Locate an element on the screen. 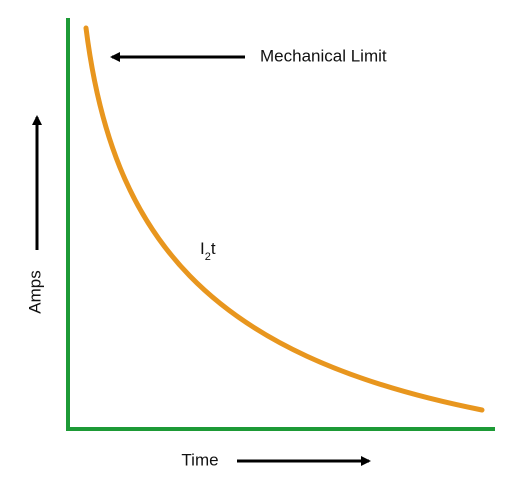 This screenshot has width=521, height=486. curve-label-sub: 2 is located at coordinates (208, 257).